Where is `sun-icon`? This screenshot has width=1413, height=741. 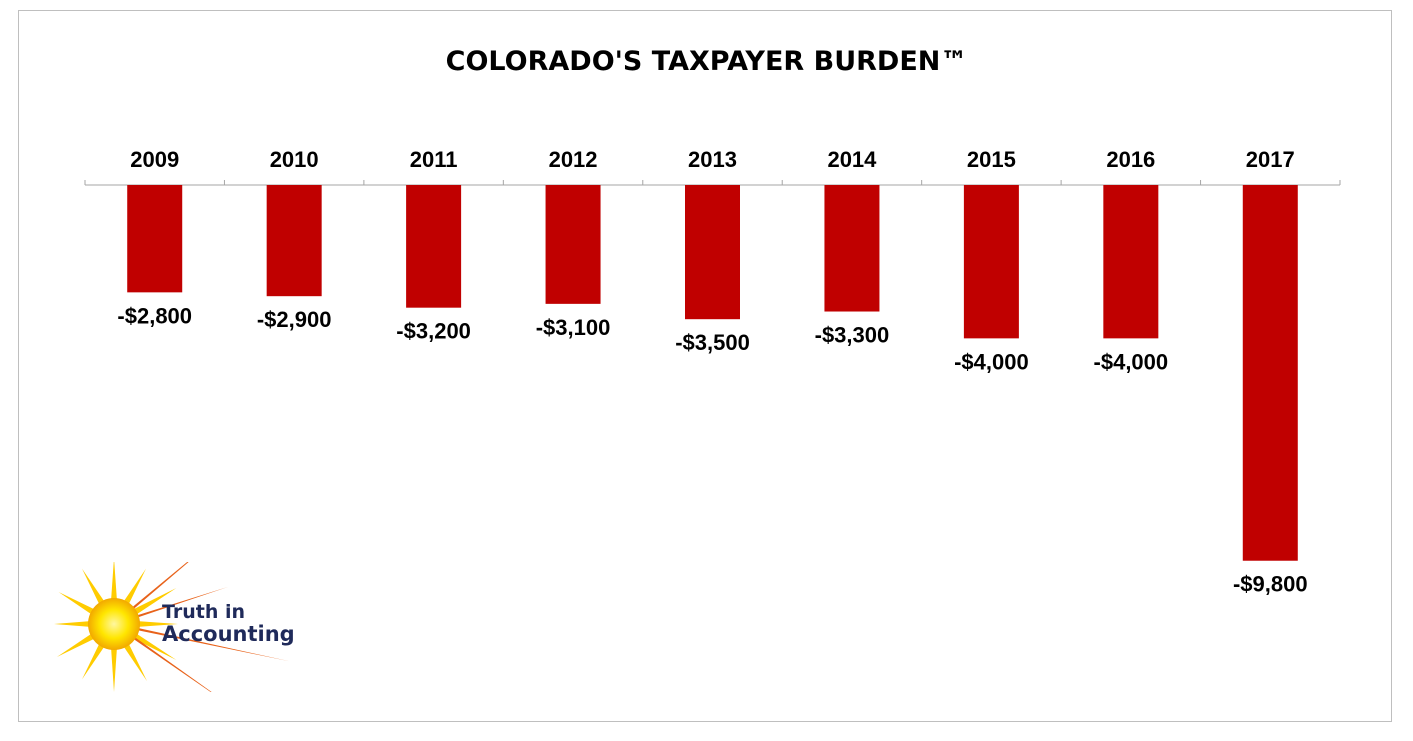
sun-icon is located at coordinates (172, 627).